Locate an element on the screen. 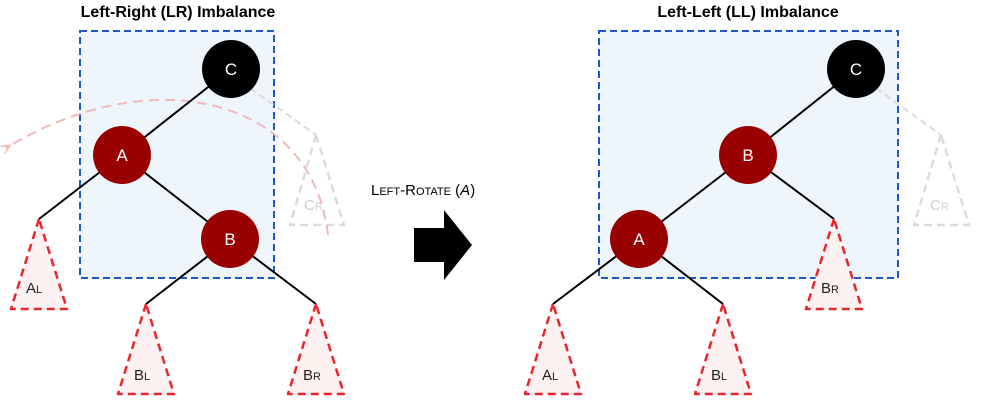 This screenshot has height=400, width=981. subtree-br-right: BR is located at coordinates (834, 264).